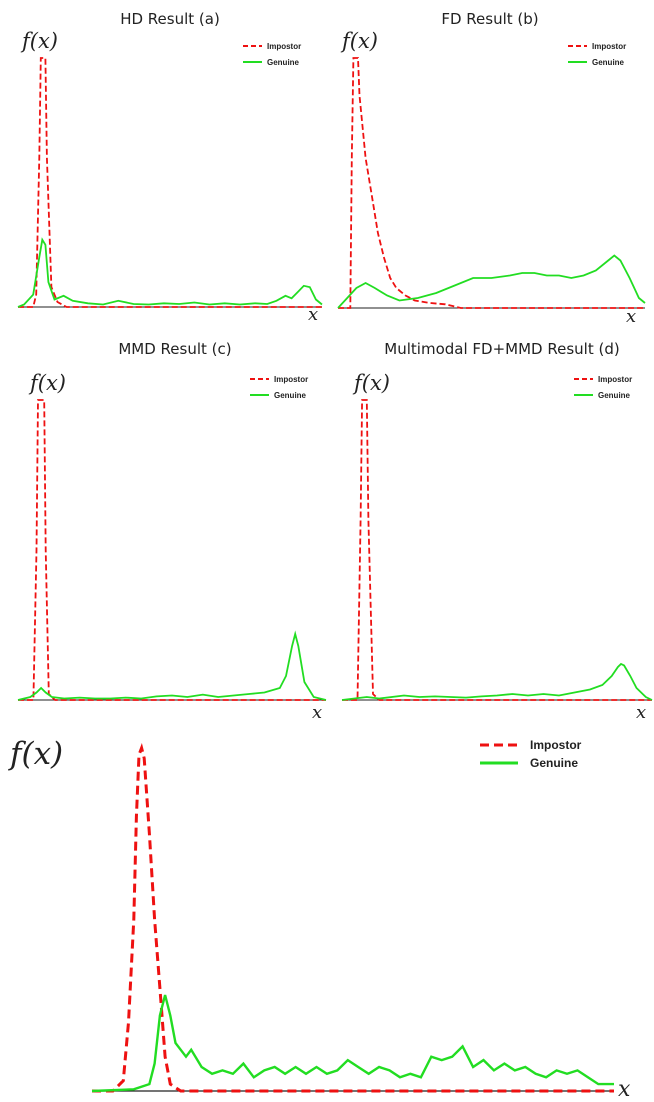  Describe the element at coordinates (352, 1043) in the screenshot. I see `panel-e-genuine-line` at that location.